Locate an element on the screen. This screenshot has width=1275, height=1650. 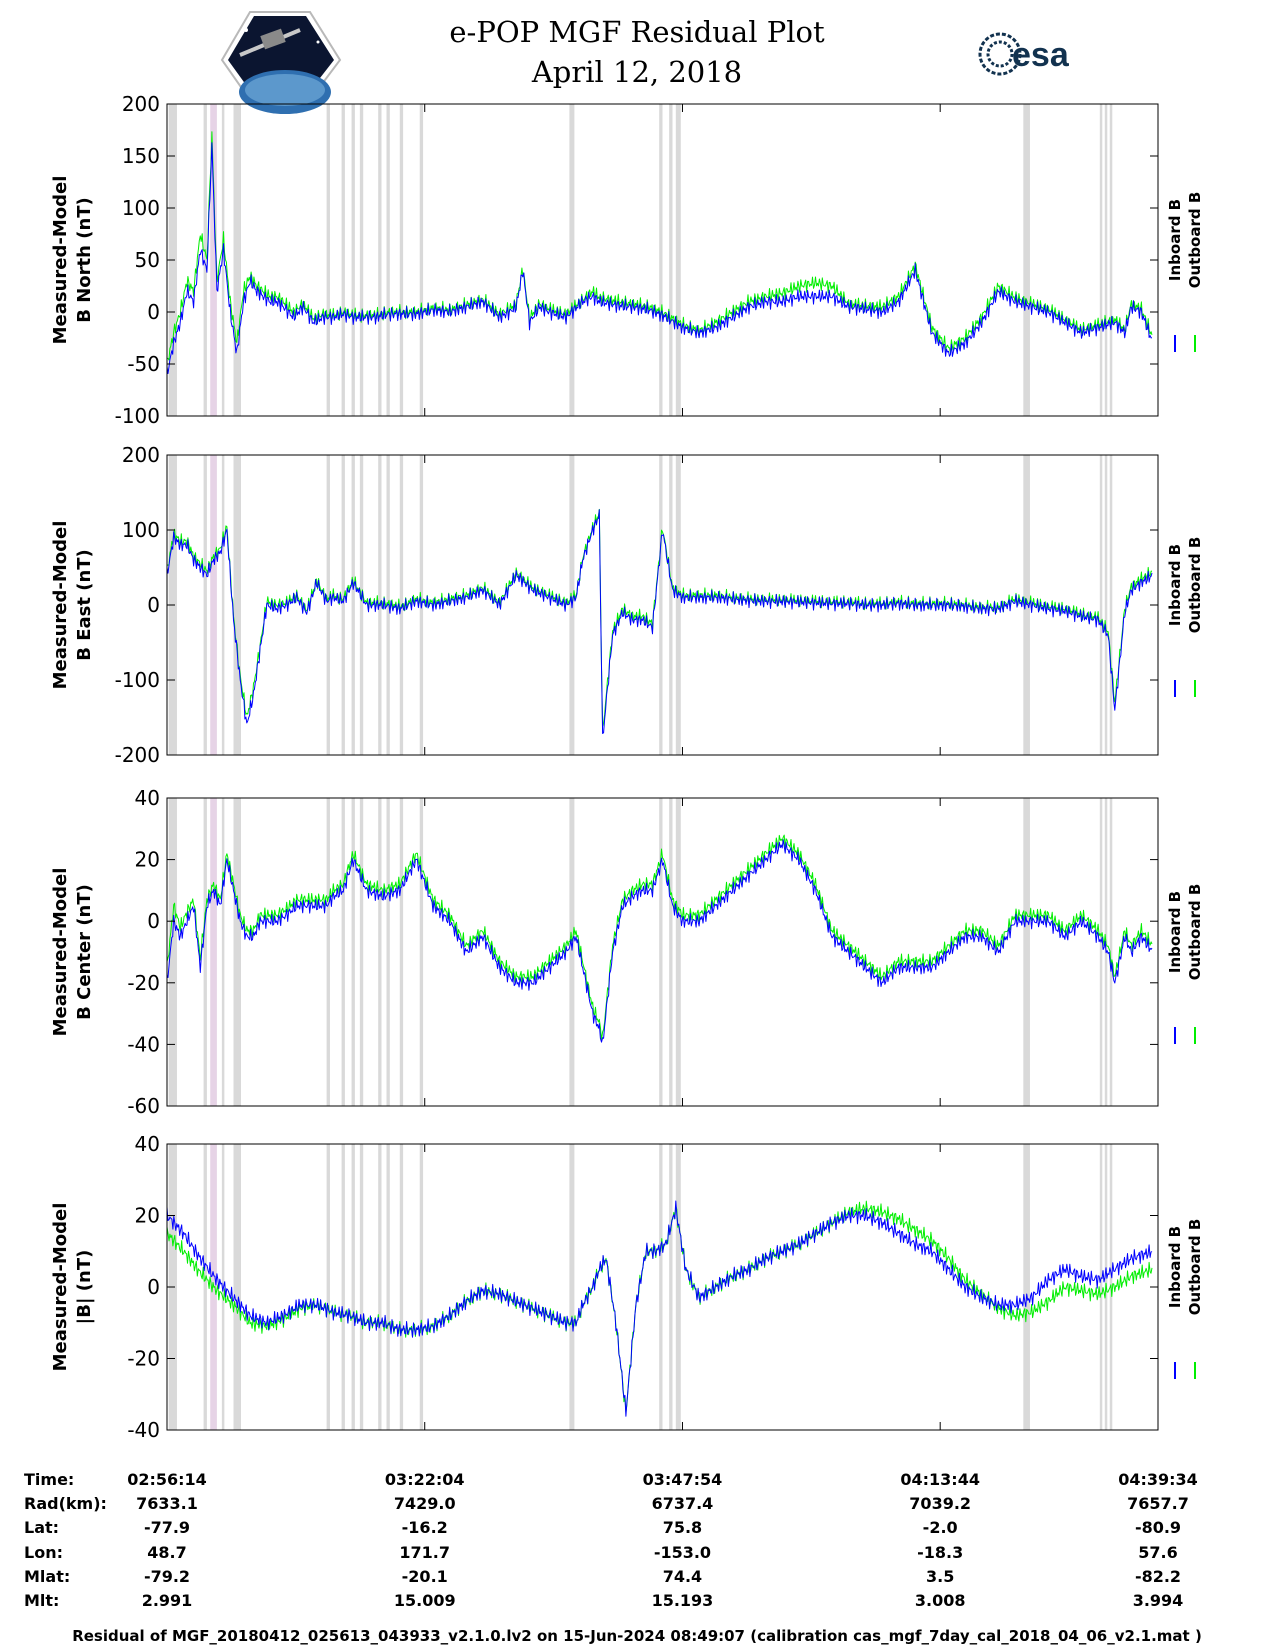
table-row-label: Lat: is located at coordinates (41, 1527).